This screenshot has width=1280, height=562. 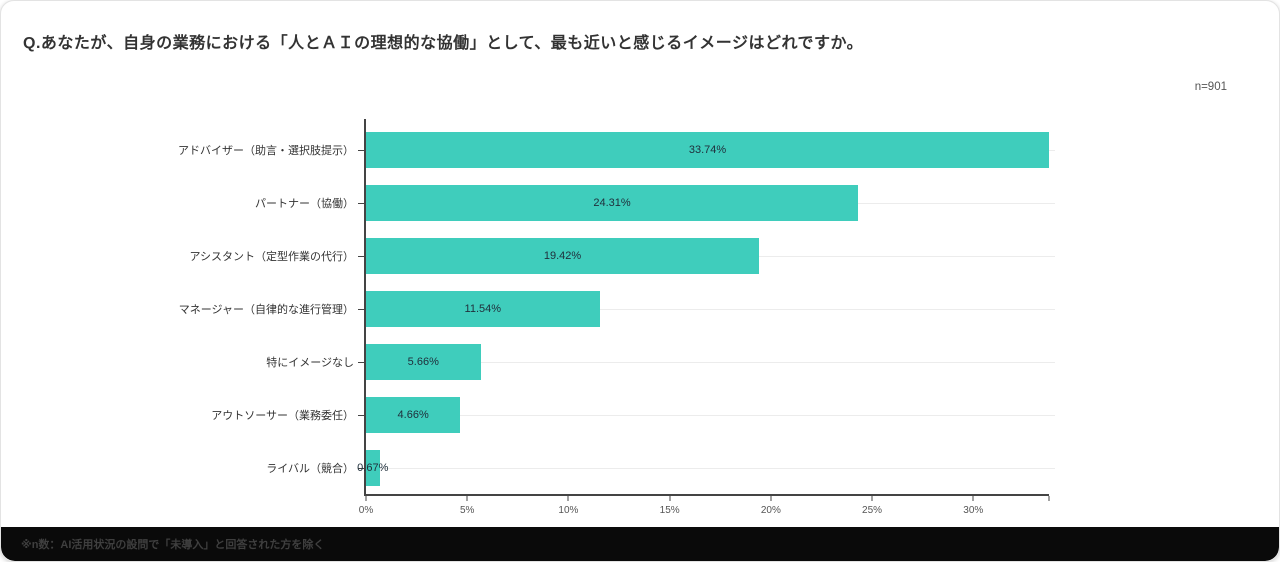 I want to click on bar-row: 特にイメージなし 5.66%, so click(x=660, y=362).